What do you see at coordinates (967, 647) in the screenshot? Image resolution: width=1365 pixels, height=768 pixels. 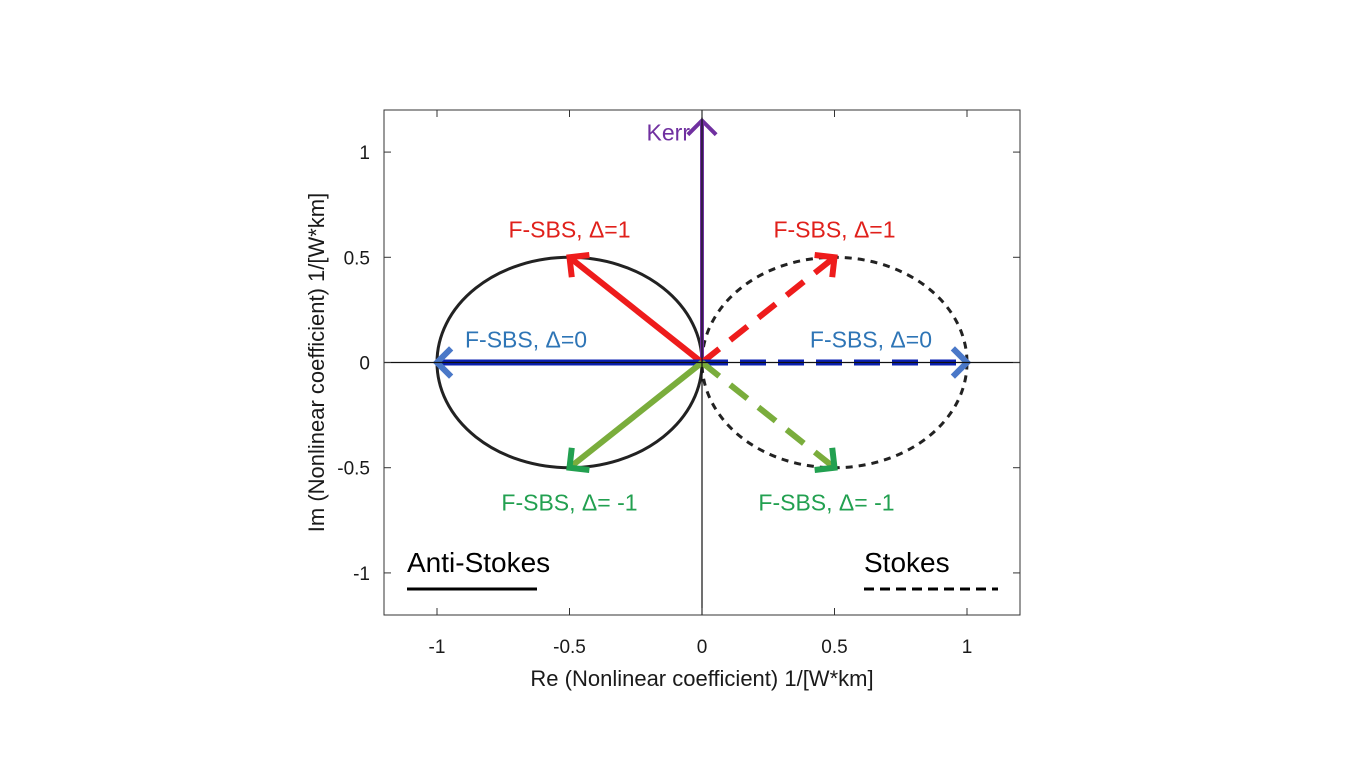 I see `x-tick-label: 1` at bounding box center [967, 647].